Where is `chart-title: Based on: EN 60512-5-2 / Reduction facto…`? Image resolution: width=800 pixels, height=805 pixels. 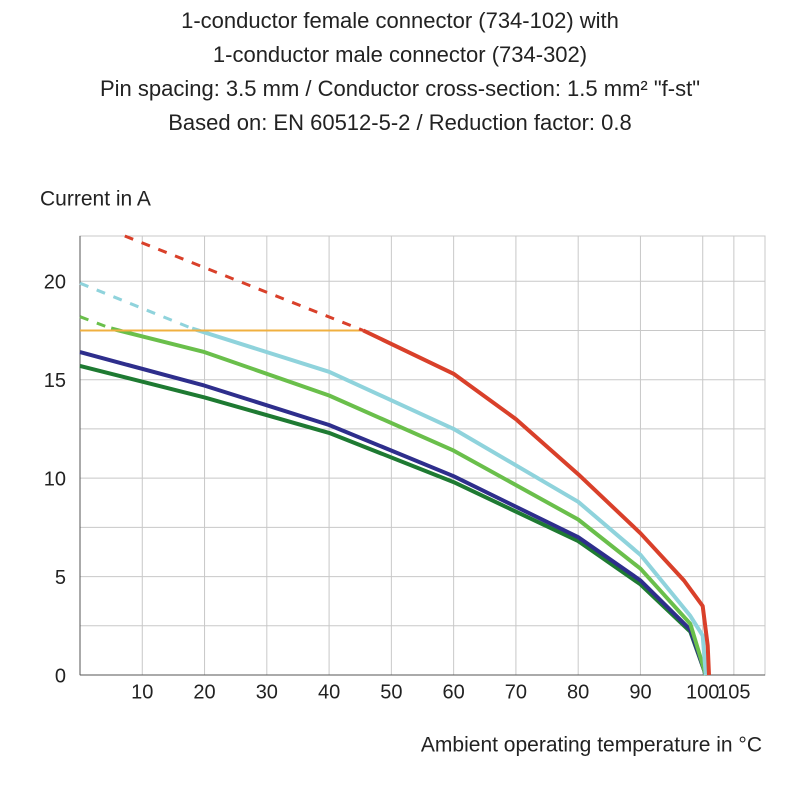 chart-title: Based on: EN 60512-5-2 / Reduction facto… is located at coordinates (400, 122).